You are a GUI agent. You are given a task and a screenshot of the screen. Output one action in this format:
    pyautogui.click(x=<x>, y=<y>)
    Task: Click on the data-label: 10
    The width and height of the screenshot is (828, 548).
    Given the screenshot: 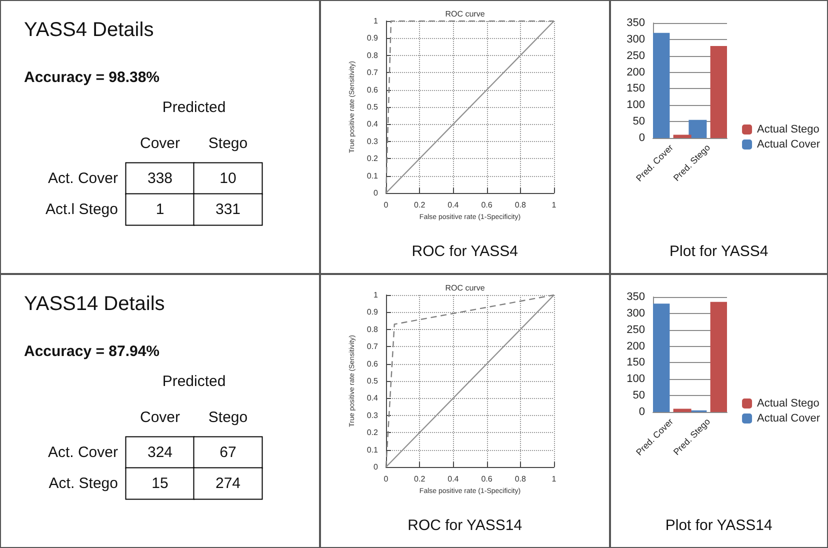 What is the action you would take?
    pyautogui.click(x=228, y=178)
    